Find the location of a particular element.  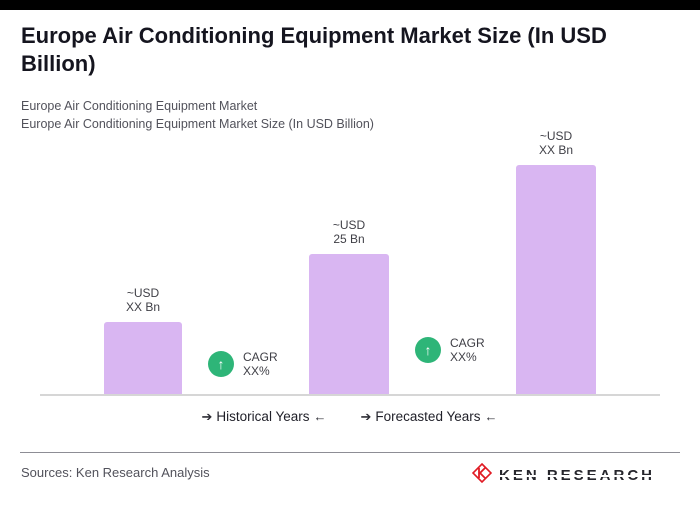

top-black-bar is located at coordinates (350, 5).